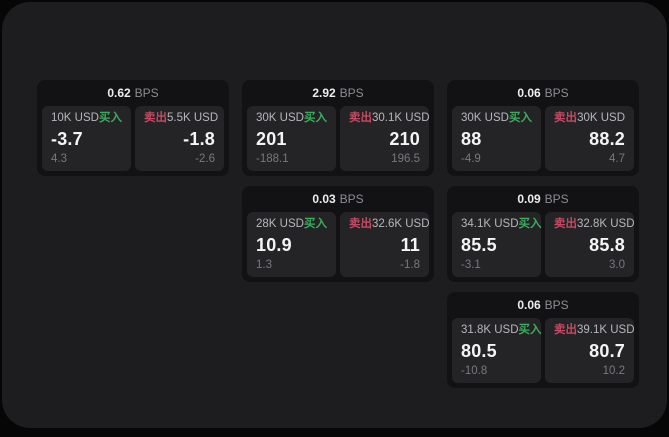 Image resolution: width=669 pixels, height=437 pixels. What do you see at coordinates (385, 244) in the screenshot?
I see `sell-tile: 卖出 32.6K USD 11 -1.8` at bounding box center [385, 244].